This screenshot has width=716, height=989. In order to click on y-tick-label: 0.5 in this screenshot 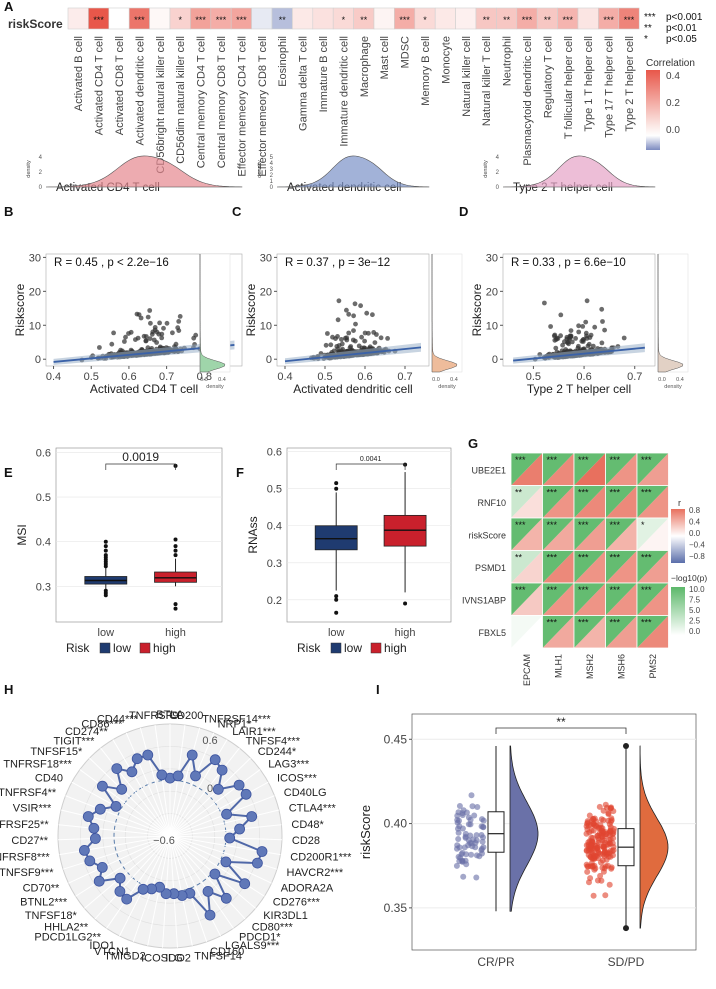, I will do `click(43, 498)`.